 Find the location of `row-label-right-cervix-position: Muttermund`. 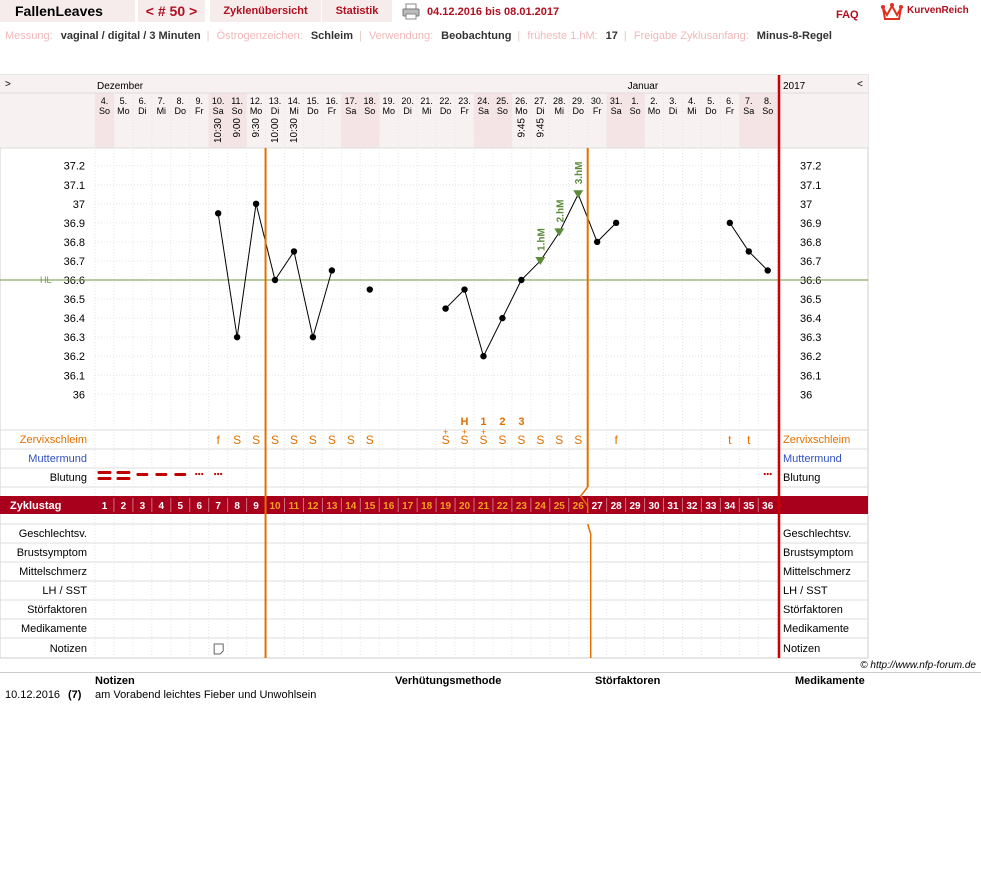

row-label-right-cervix-position: Muttermund is located at coordinates (812, 459).